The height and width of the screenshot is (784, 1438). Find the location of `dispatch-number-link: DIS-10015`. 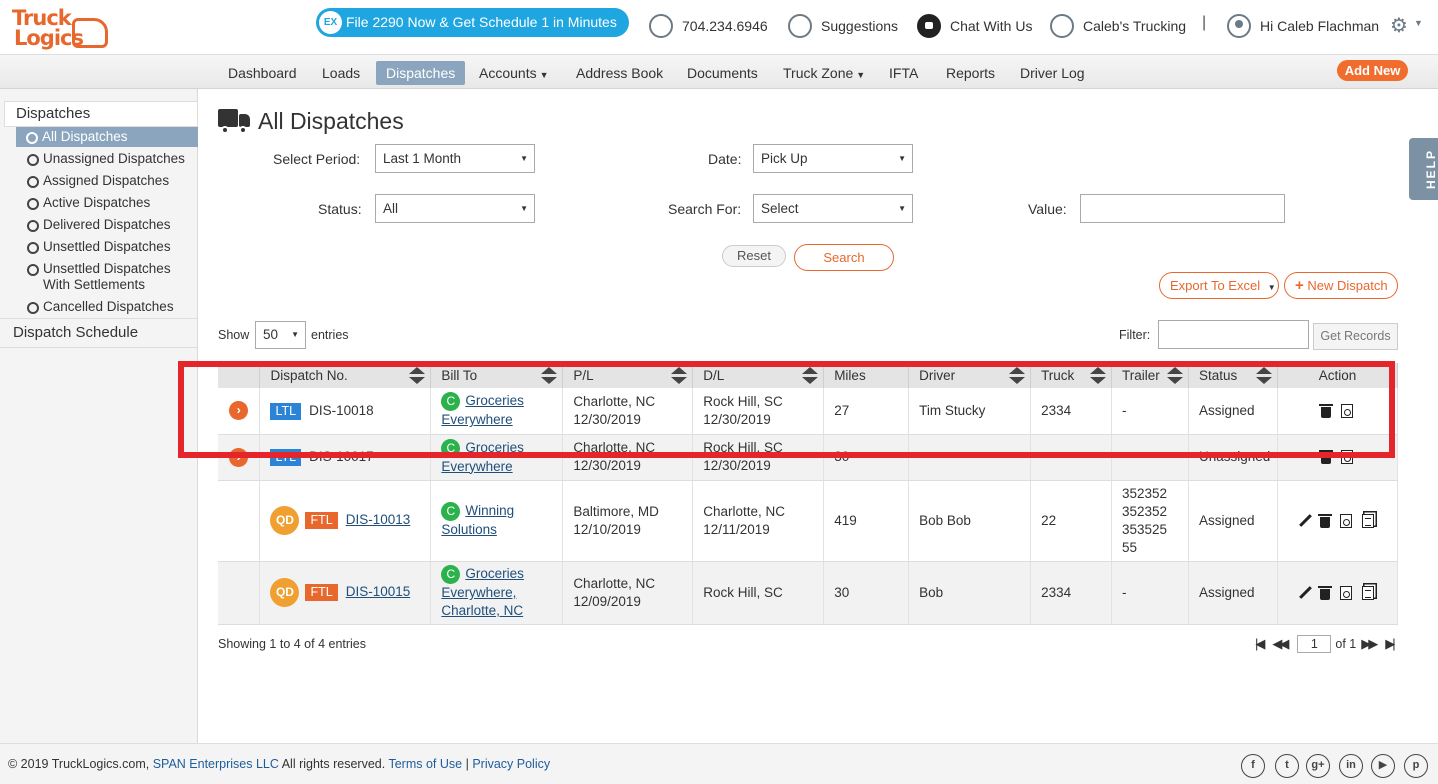

dispatch-number-link: DIS-10015 is located at coordinates (378, 592).